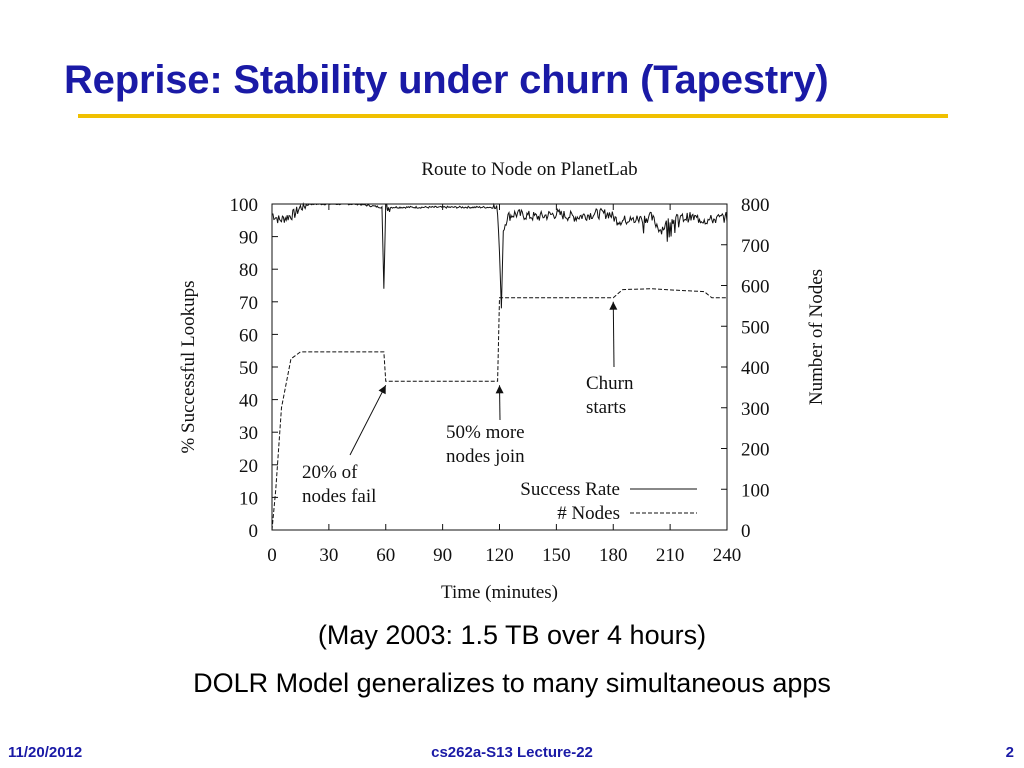  I want to click on y-right-tick-label: 700, so click(755, 246).